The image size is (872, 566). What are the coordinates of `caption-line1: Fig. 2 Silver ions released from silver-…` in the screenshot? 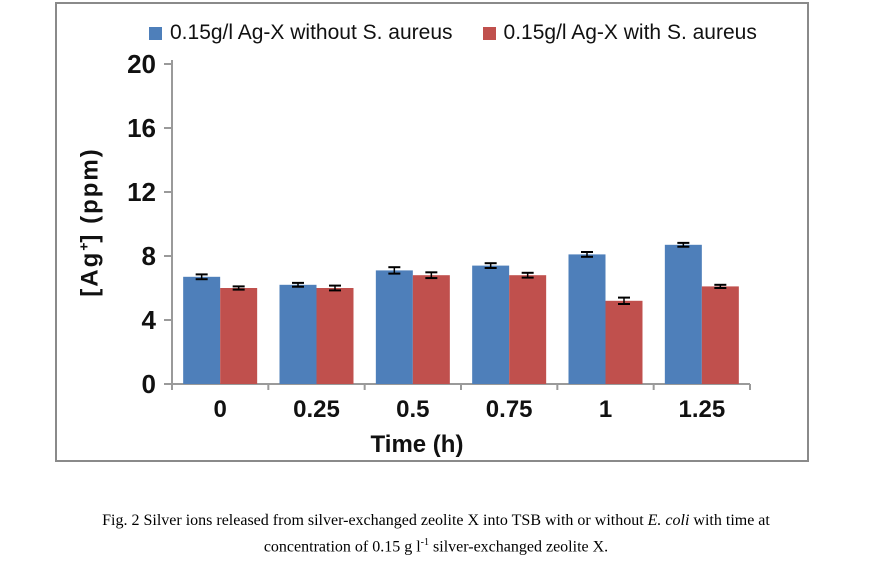 It's located at (436, 521).